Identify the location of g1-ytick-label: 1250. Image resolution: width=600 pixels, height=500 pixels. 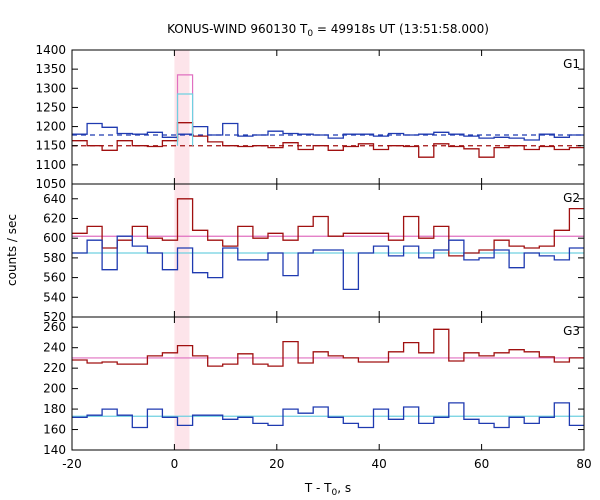
(50, 107).